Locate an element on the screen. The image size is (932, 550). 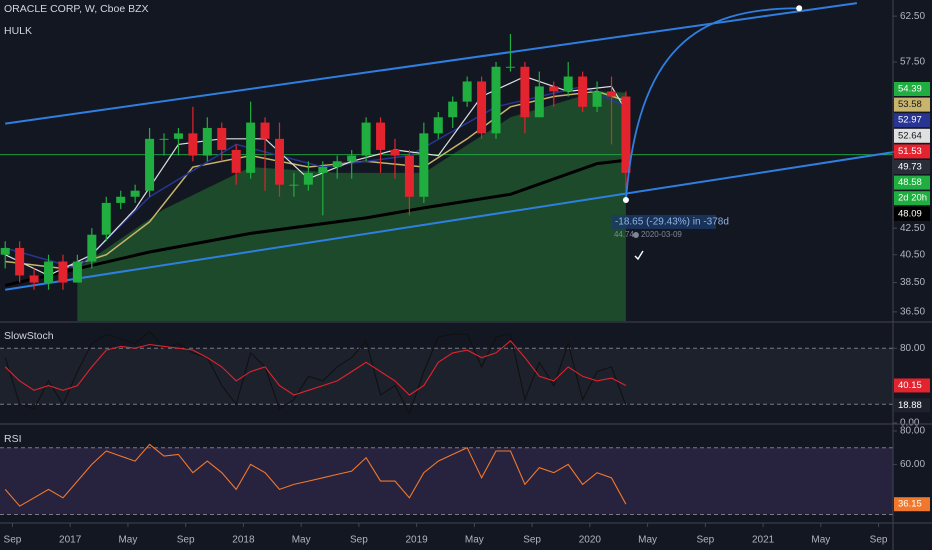
y-tick-label: 57.50 is located at coordinates (912, 62).